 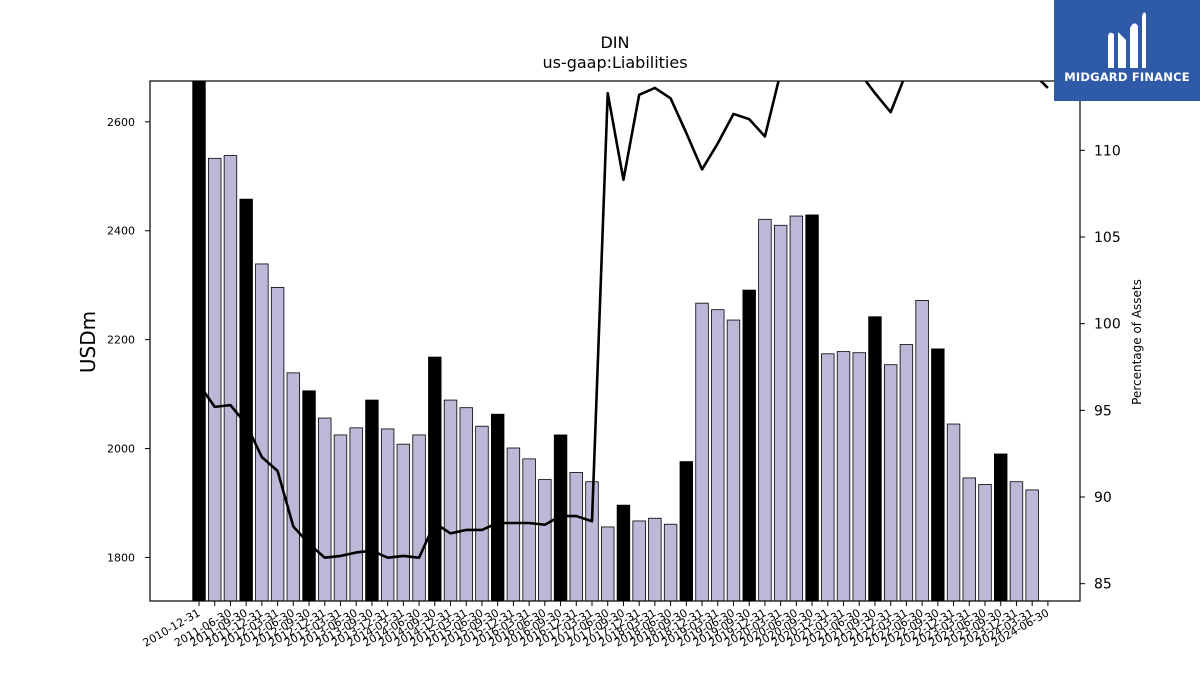 I want to click on left-axis: 1800 2000 2200 2400 2600, so click(x=128, y=340).